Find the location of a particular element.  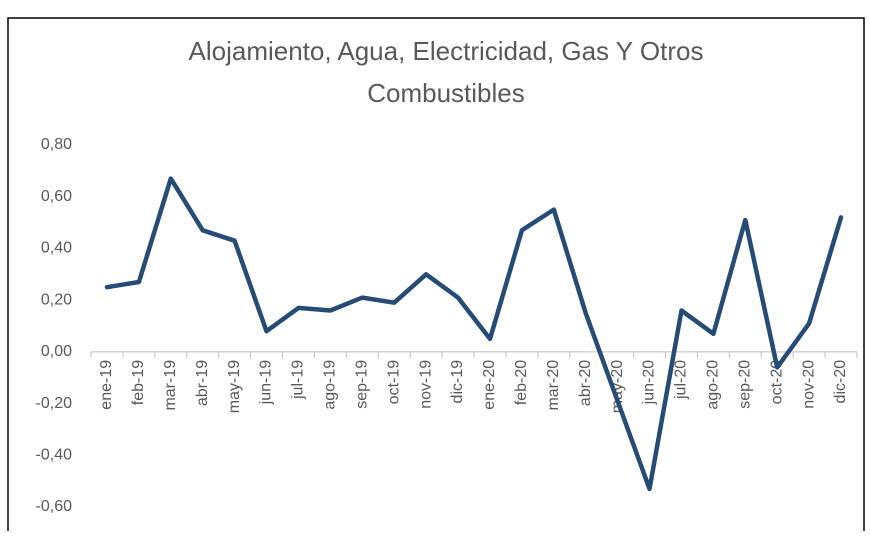

y-tick-label: -0,60 is located at coordinates (54, 506).